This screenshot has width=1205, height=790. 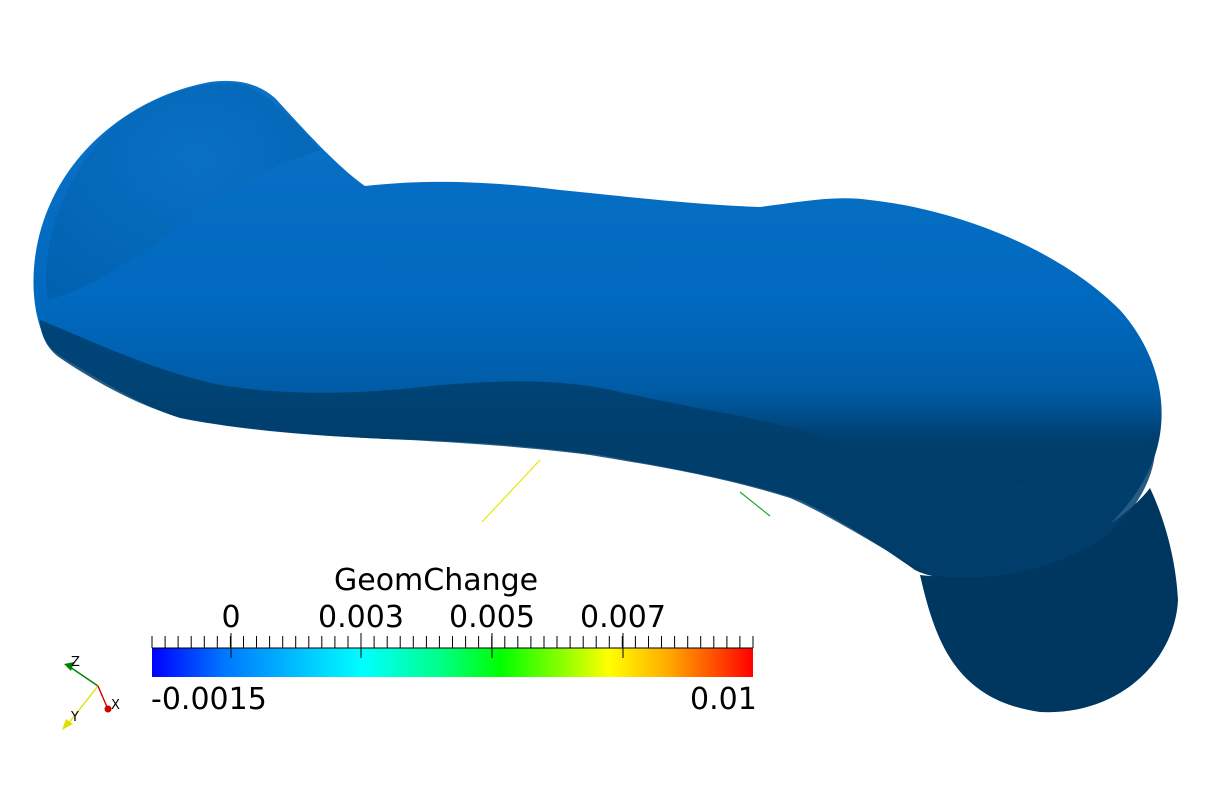 I want to click on axis-y-arrow, so click(x=67, y=724).